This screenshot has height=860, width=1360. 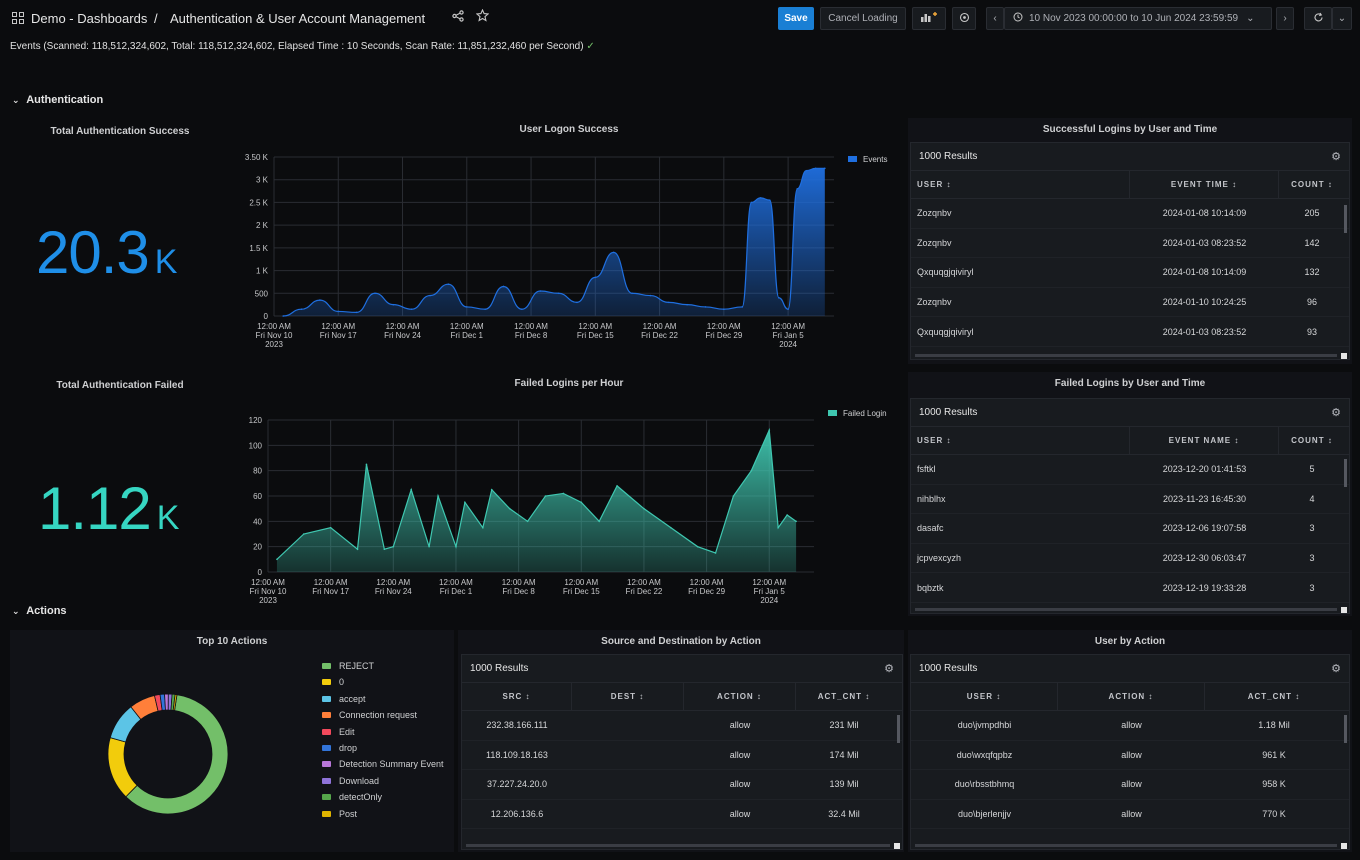 What do you see at coordinates (682, 726) in the screenshot?
I see `table-row: 232.38.166.111 allow 231 Mil` at bounding box center [682, 726].